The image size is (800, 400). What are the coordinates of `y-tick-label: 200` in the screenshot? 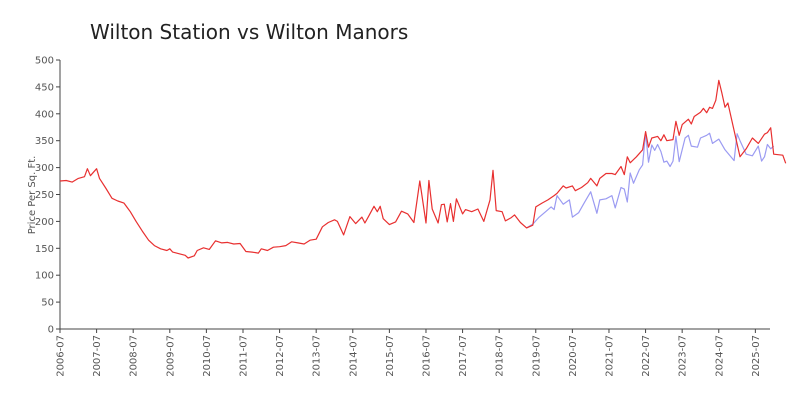 It's located at (44, 222).